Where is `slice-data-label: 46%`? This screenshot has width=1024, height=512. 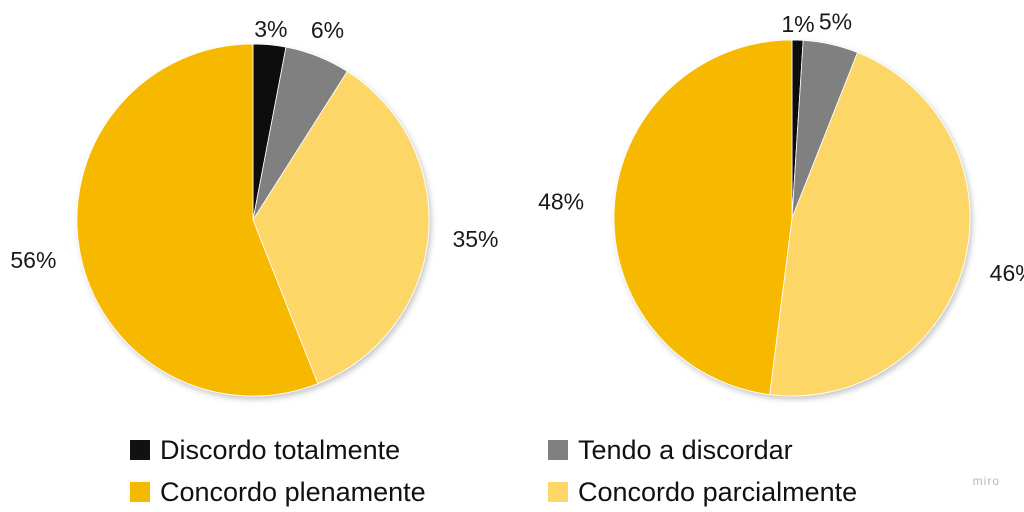 slice-data-label: 46% is located at coordinates (1007, 273).